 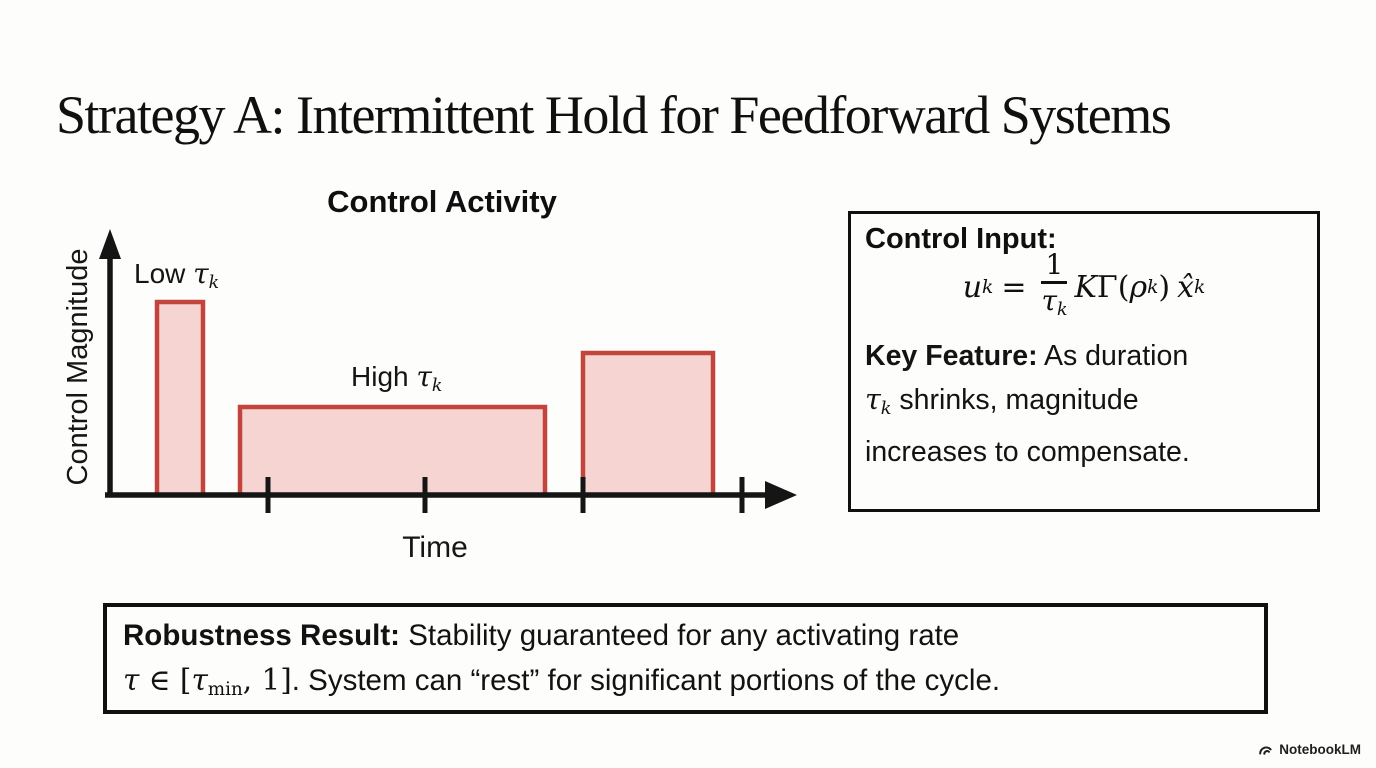 I want to click on notebooklm-logo-icon, so click(x=1265, y=750).